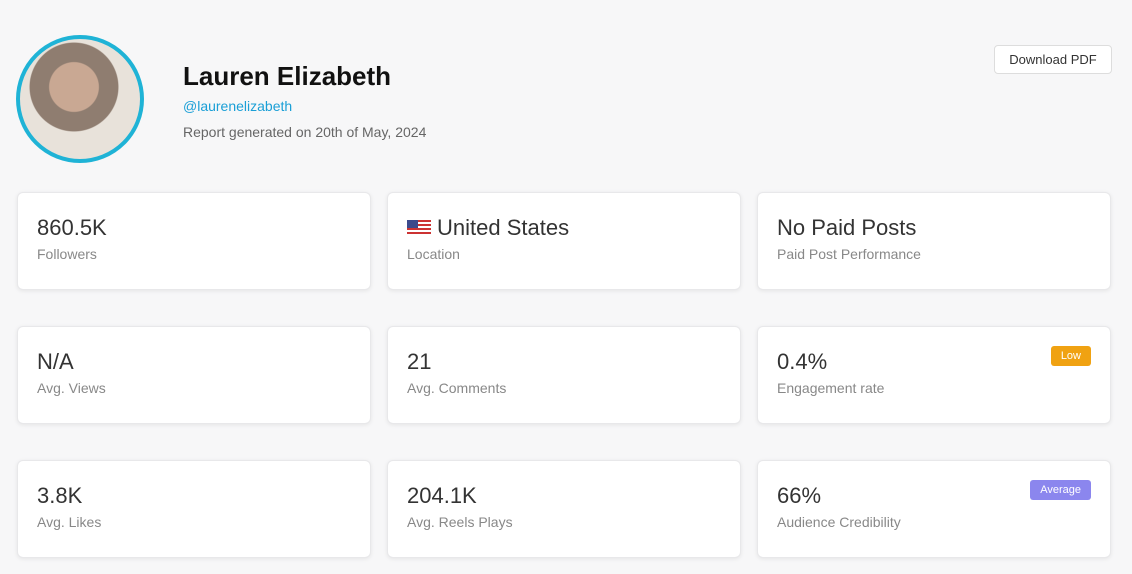  Describe the element at coordinates (1053, 59) in the screenshot. I see `download-button: Download PDF` at that location.